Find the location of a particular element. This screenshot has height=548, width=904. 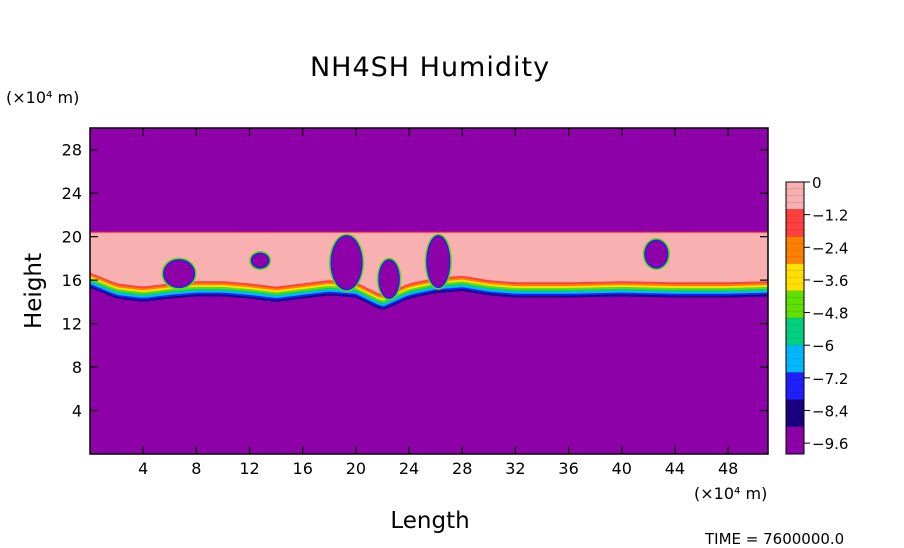

x-tick-label: 24 is located at coordinates (409, 468).